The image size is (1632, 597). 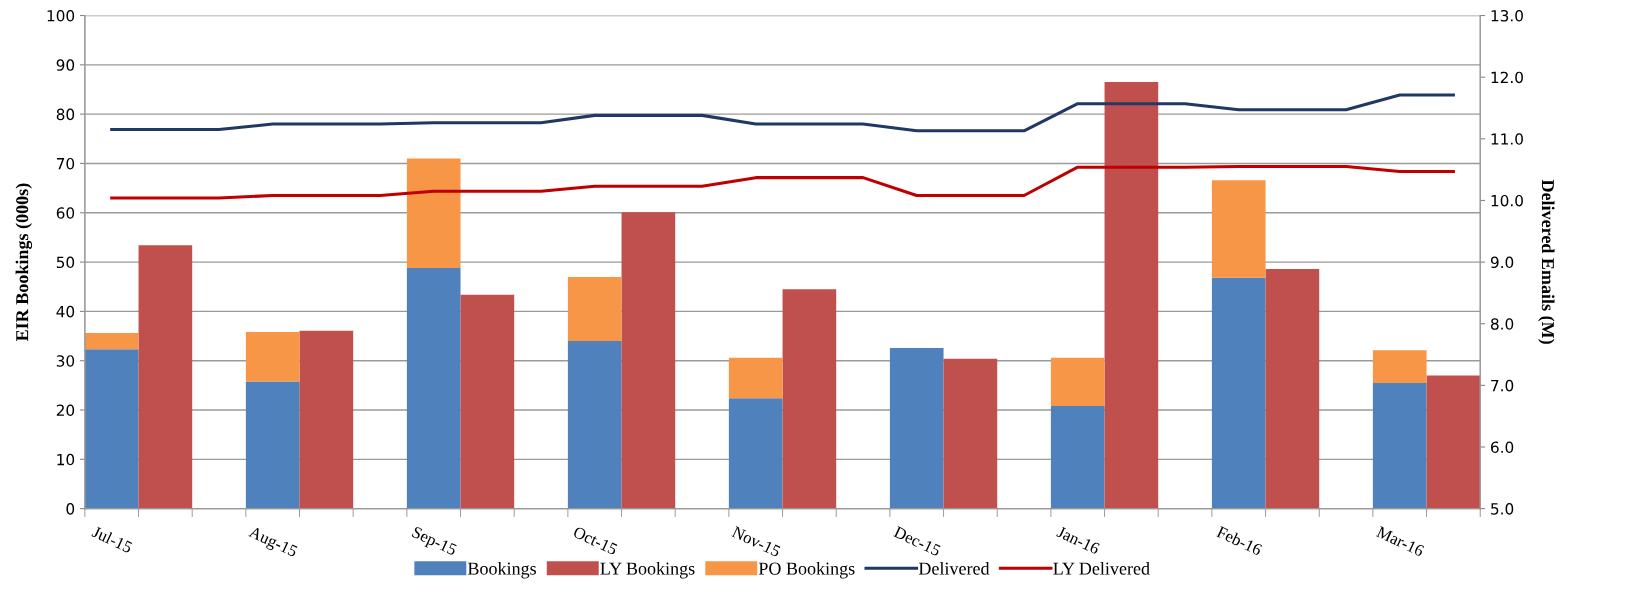 I want to click on y-tick-label: 100, so click(x=61, y=15).